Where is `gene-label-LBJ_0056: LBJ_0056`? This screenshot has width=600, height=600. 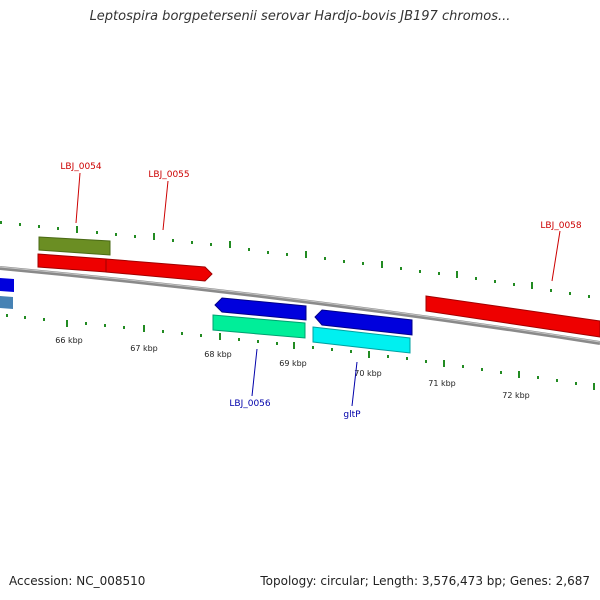 gene-label-LBJ_0056: LBJ_0056 is located at coordinates (250, 404).